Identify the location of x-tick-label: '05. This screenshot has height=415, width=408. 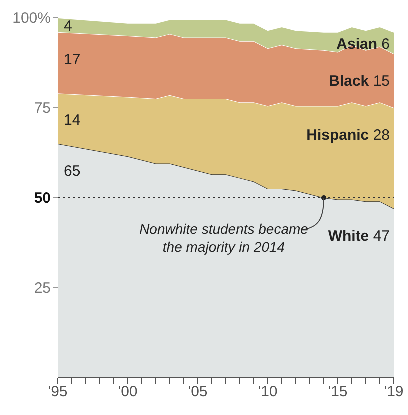
(198, 392).